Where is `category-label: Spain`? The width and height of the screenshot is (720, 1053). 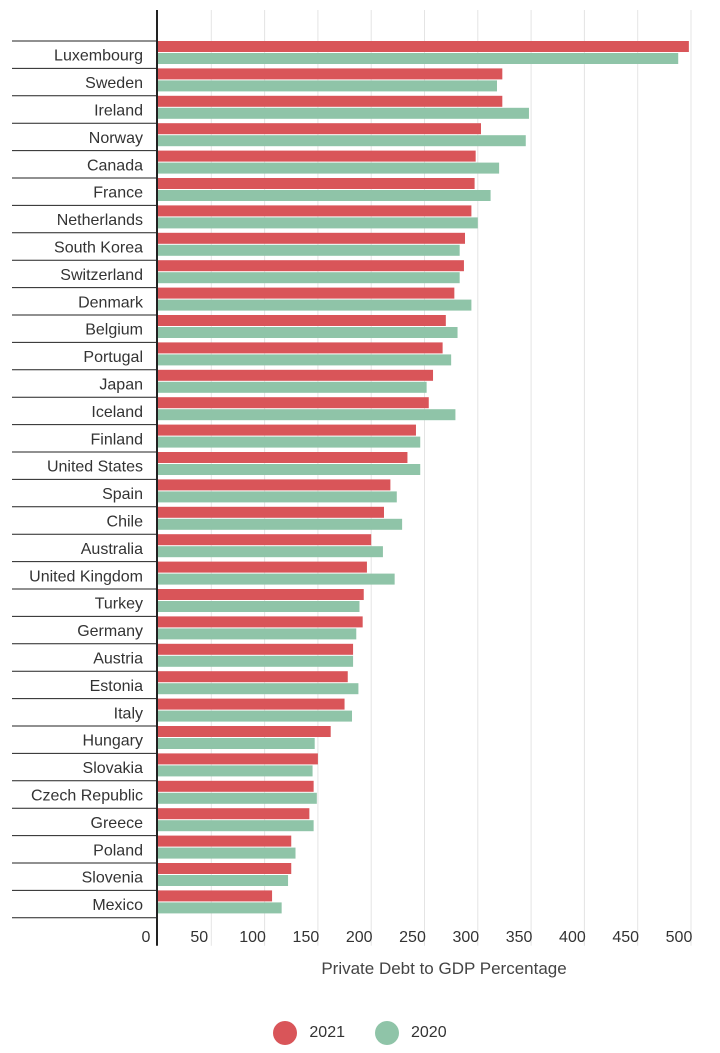
category-label: Spain is located at coordinates (122, 494).